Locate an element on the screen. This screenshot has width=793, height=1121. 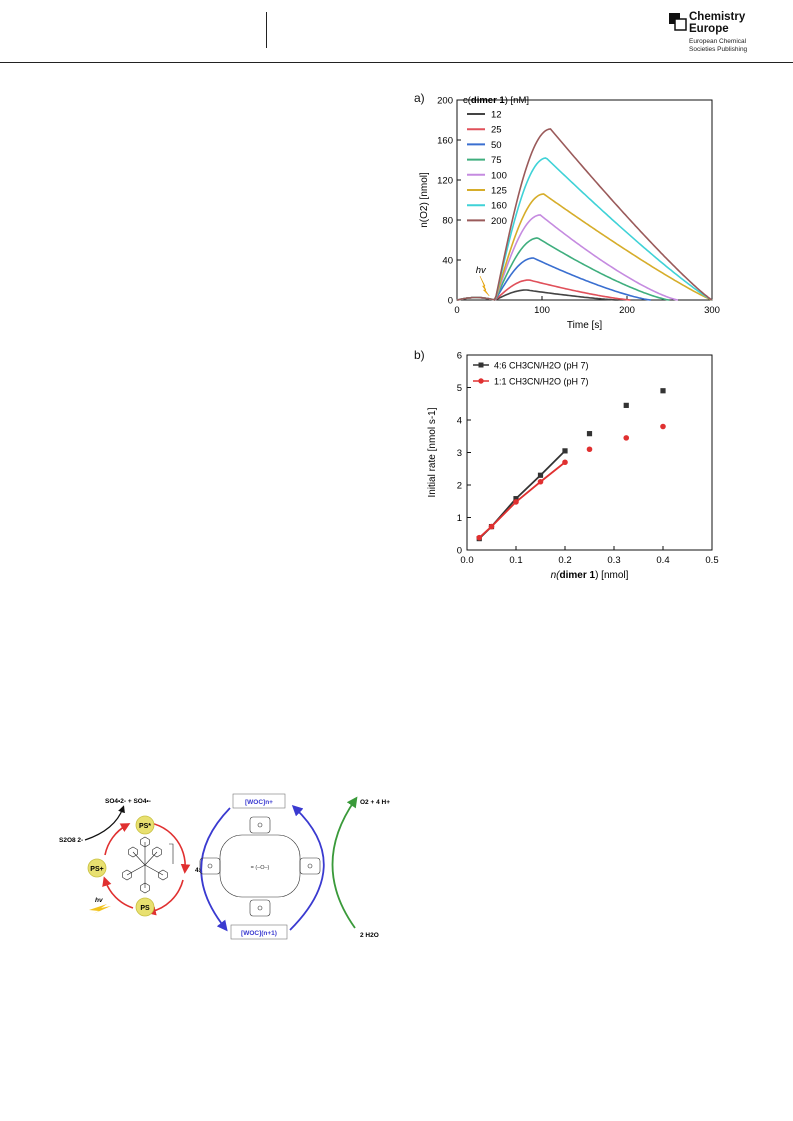
legend-entry: 1:1 CH3CN/H2O (pH 7) is located at coordinates (541, 382).